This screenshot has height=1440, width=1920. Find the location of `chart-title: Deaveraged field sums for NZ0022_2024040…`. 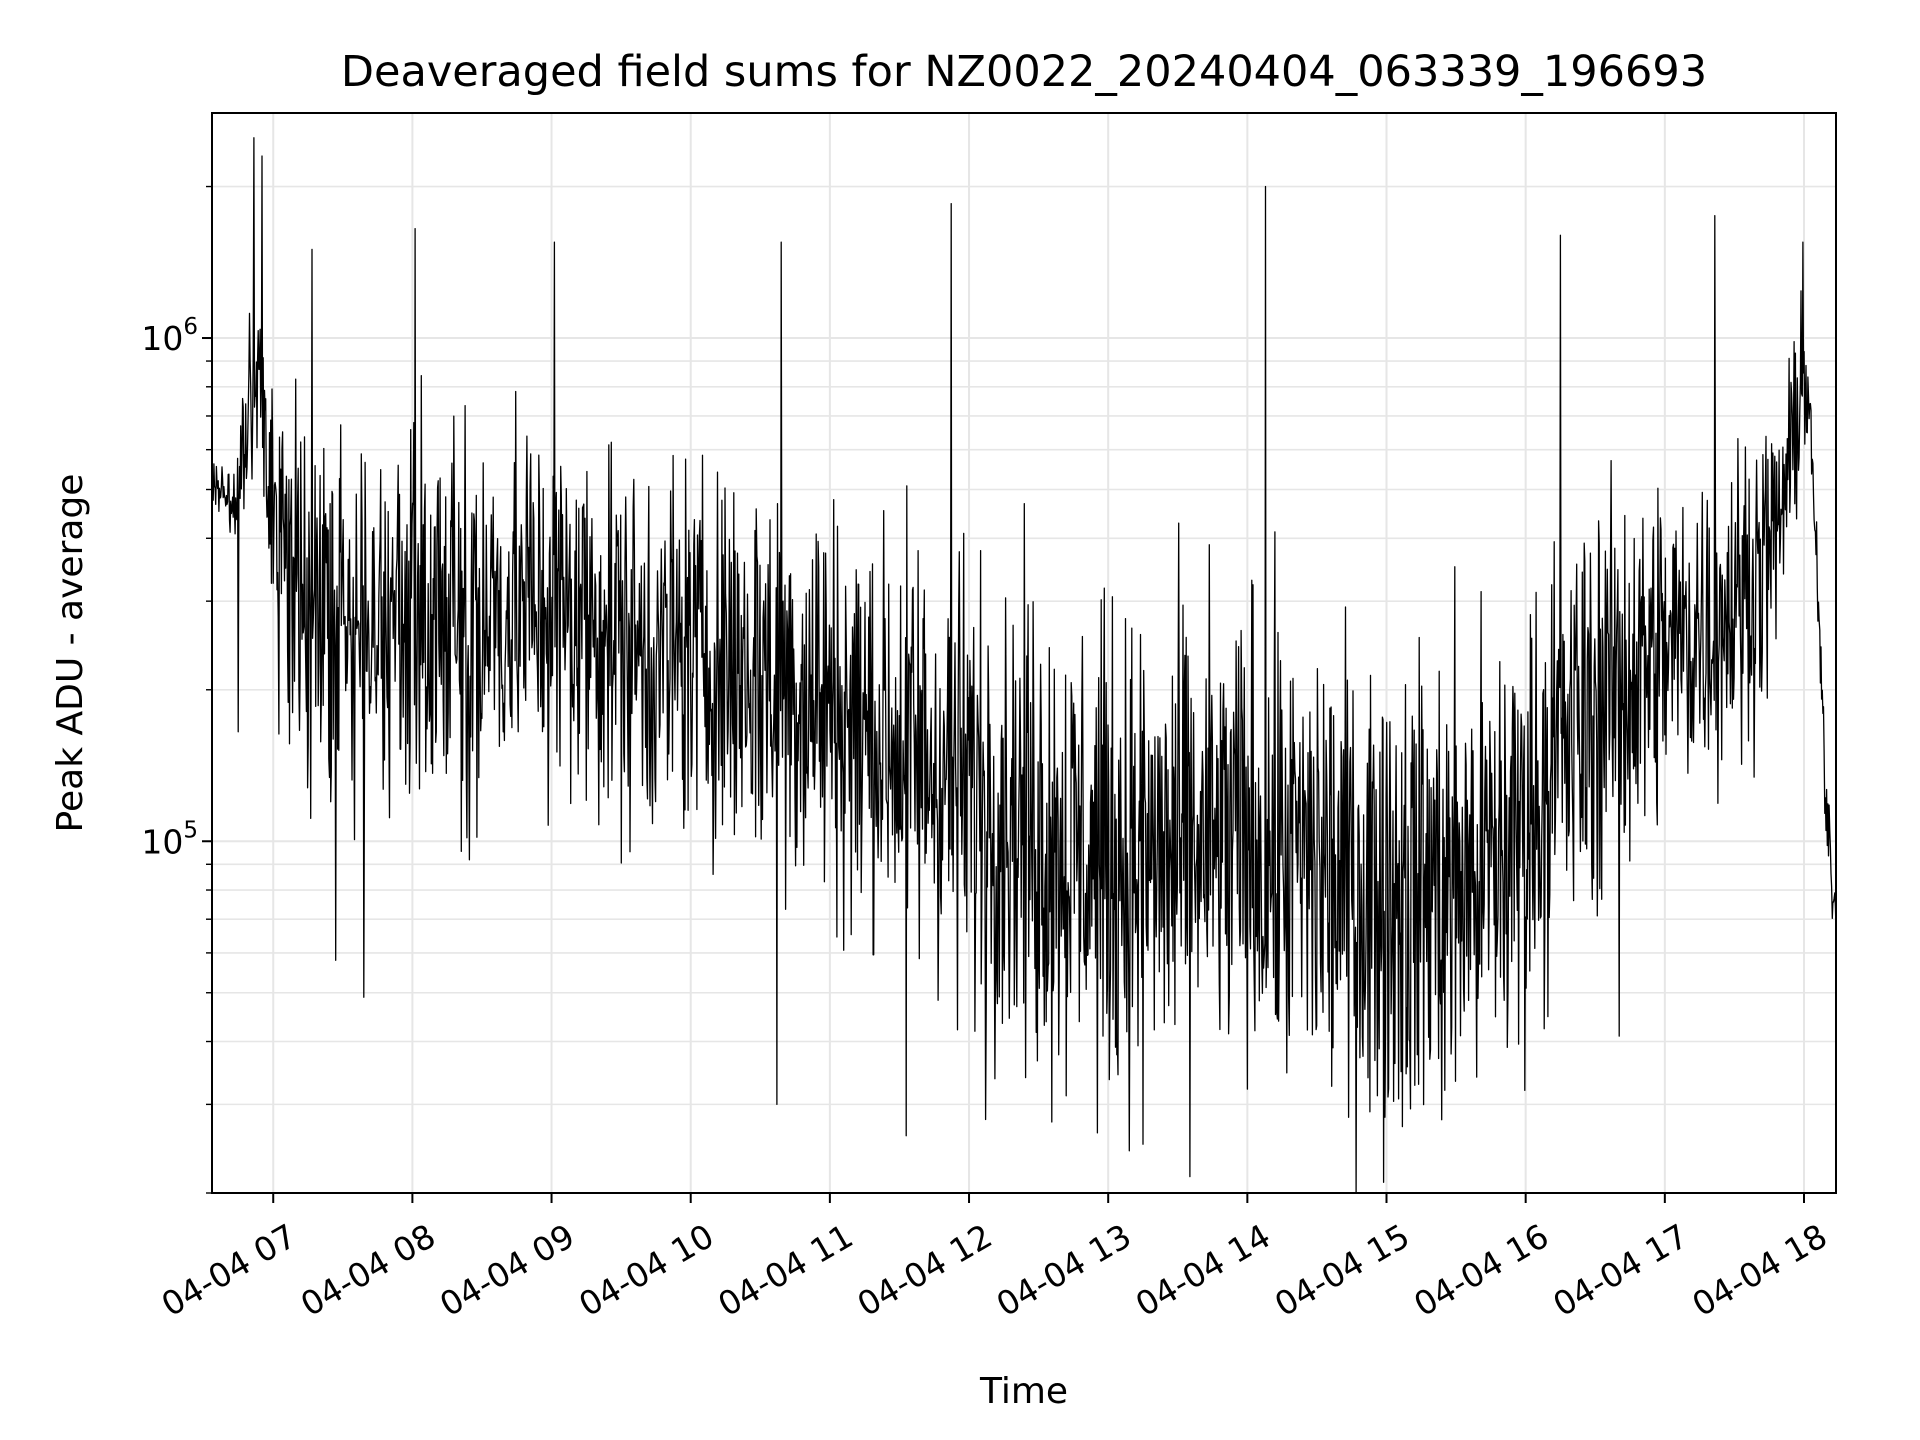

chart-title: Deaveraged field sums for NZ0022_2024040… is located at coordinates (1024, 72).